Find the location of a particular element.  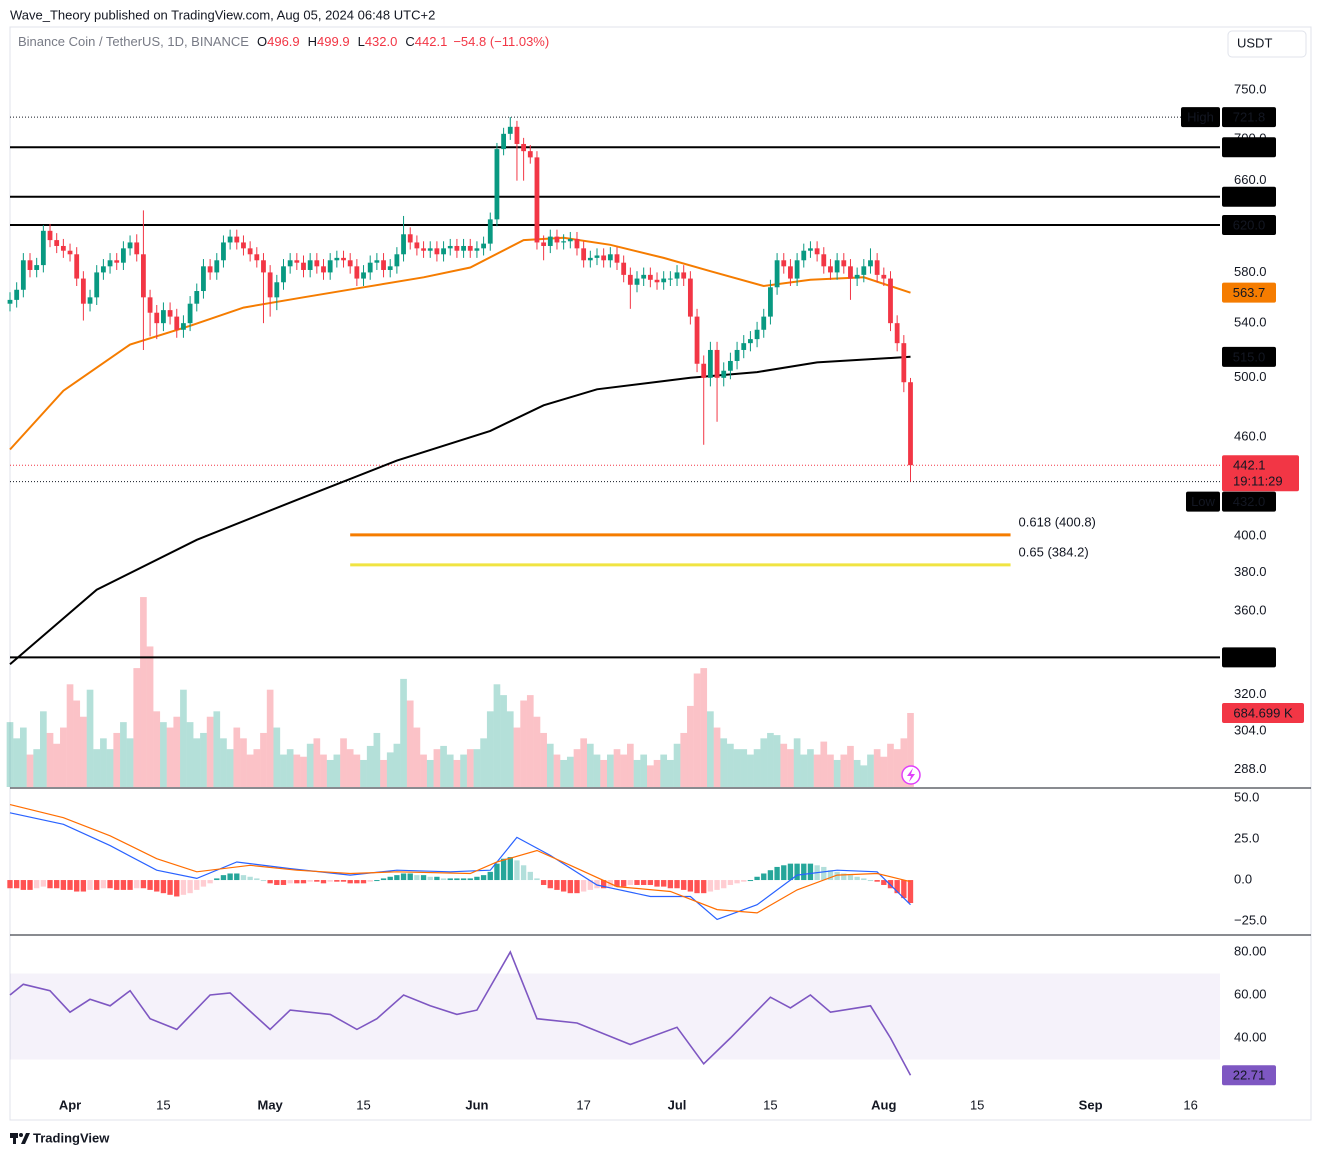

ma-label-box is located at coordinates (1249, 292).